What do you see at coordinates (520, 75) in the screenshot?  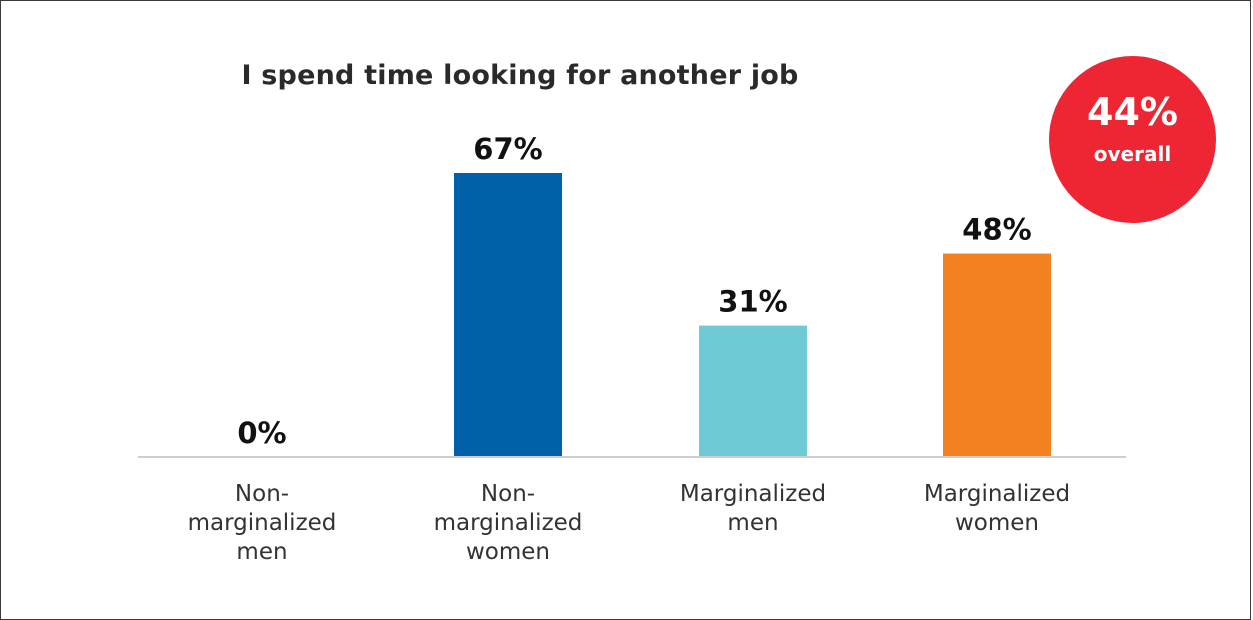 I see `chart-title: I spend time looking for another job` at bounding box center [520, 75].